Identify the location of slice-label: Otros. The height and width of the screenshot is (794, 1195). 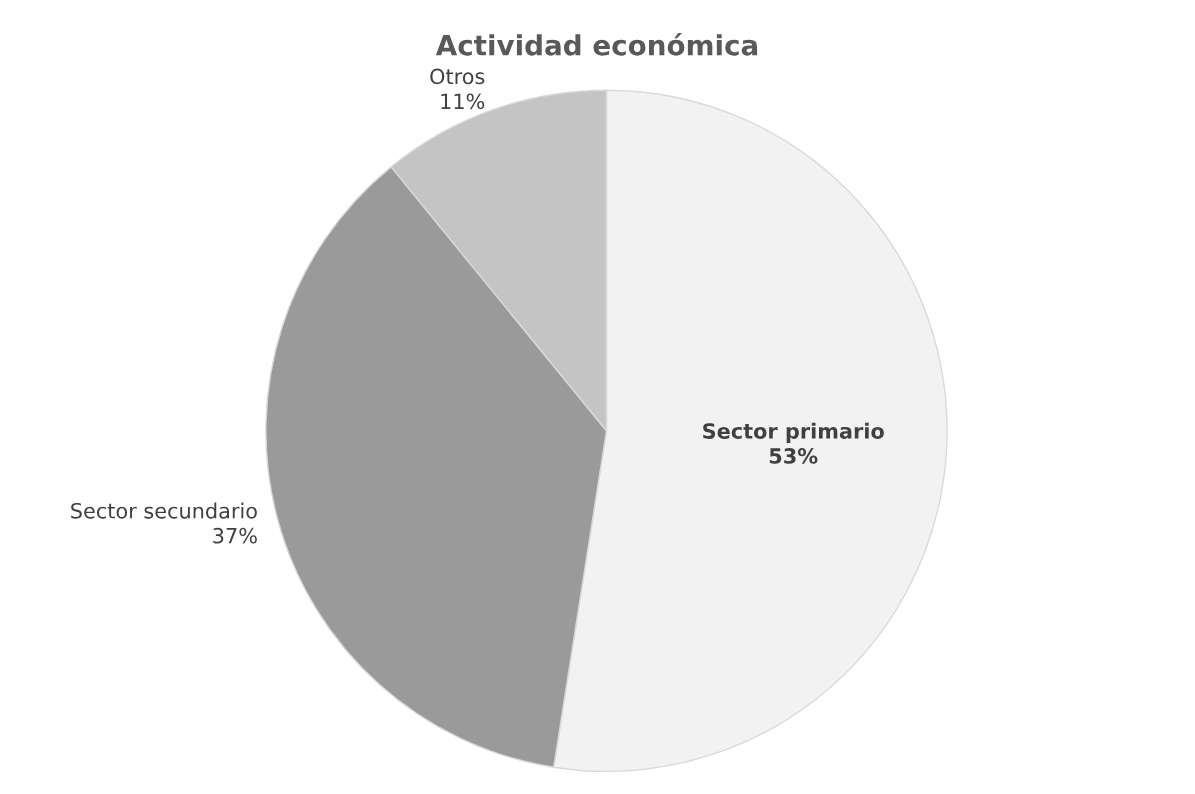
(457, 76).